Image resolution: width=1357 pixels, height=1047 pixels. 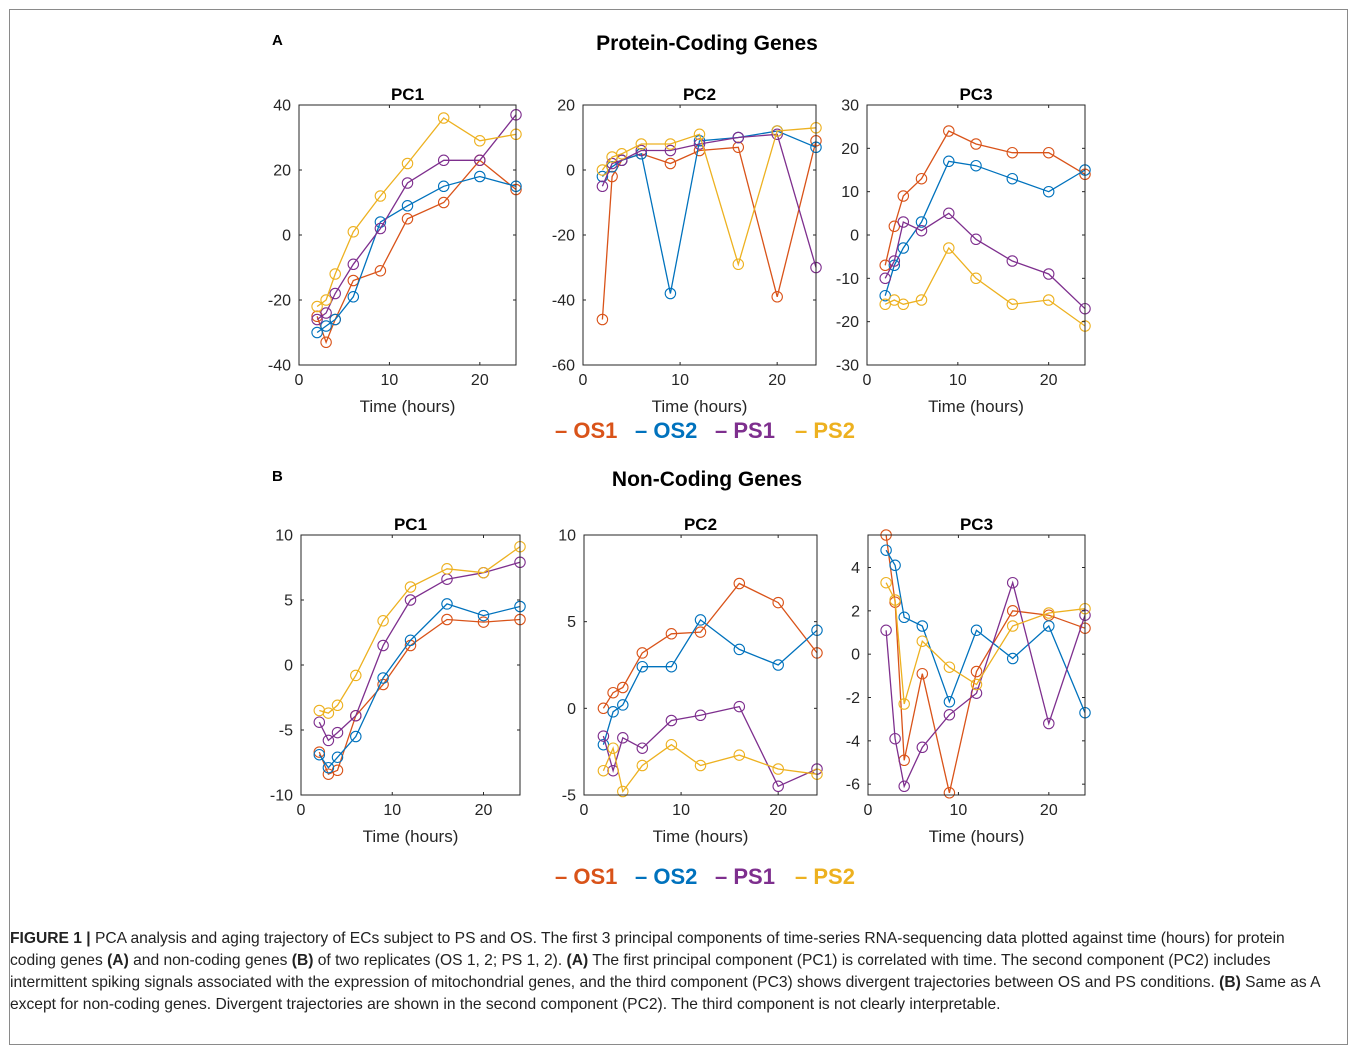 What do you see at coordinates (707, 479) in the screenshot?
I see `panel-title-b: Non-Coding Genes` at bounding box center [707, 479].